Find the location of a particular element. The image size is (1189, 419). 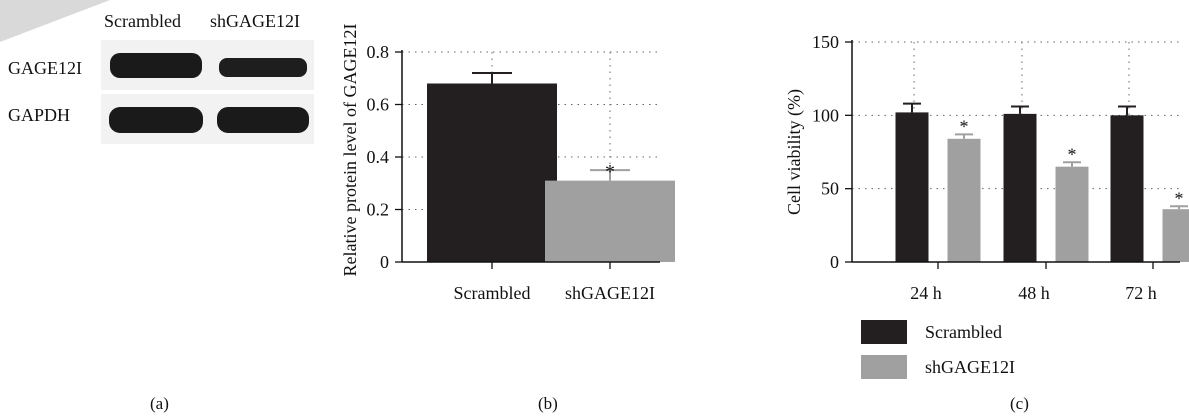

chart-b-ylabel: Relative protein level of GAGE12I is located at coordinates (350, 150).